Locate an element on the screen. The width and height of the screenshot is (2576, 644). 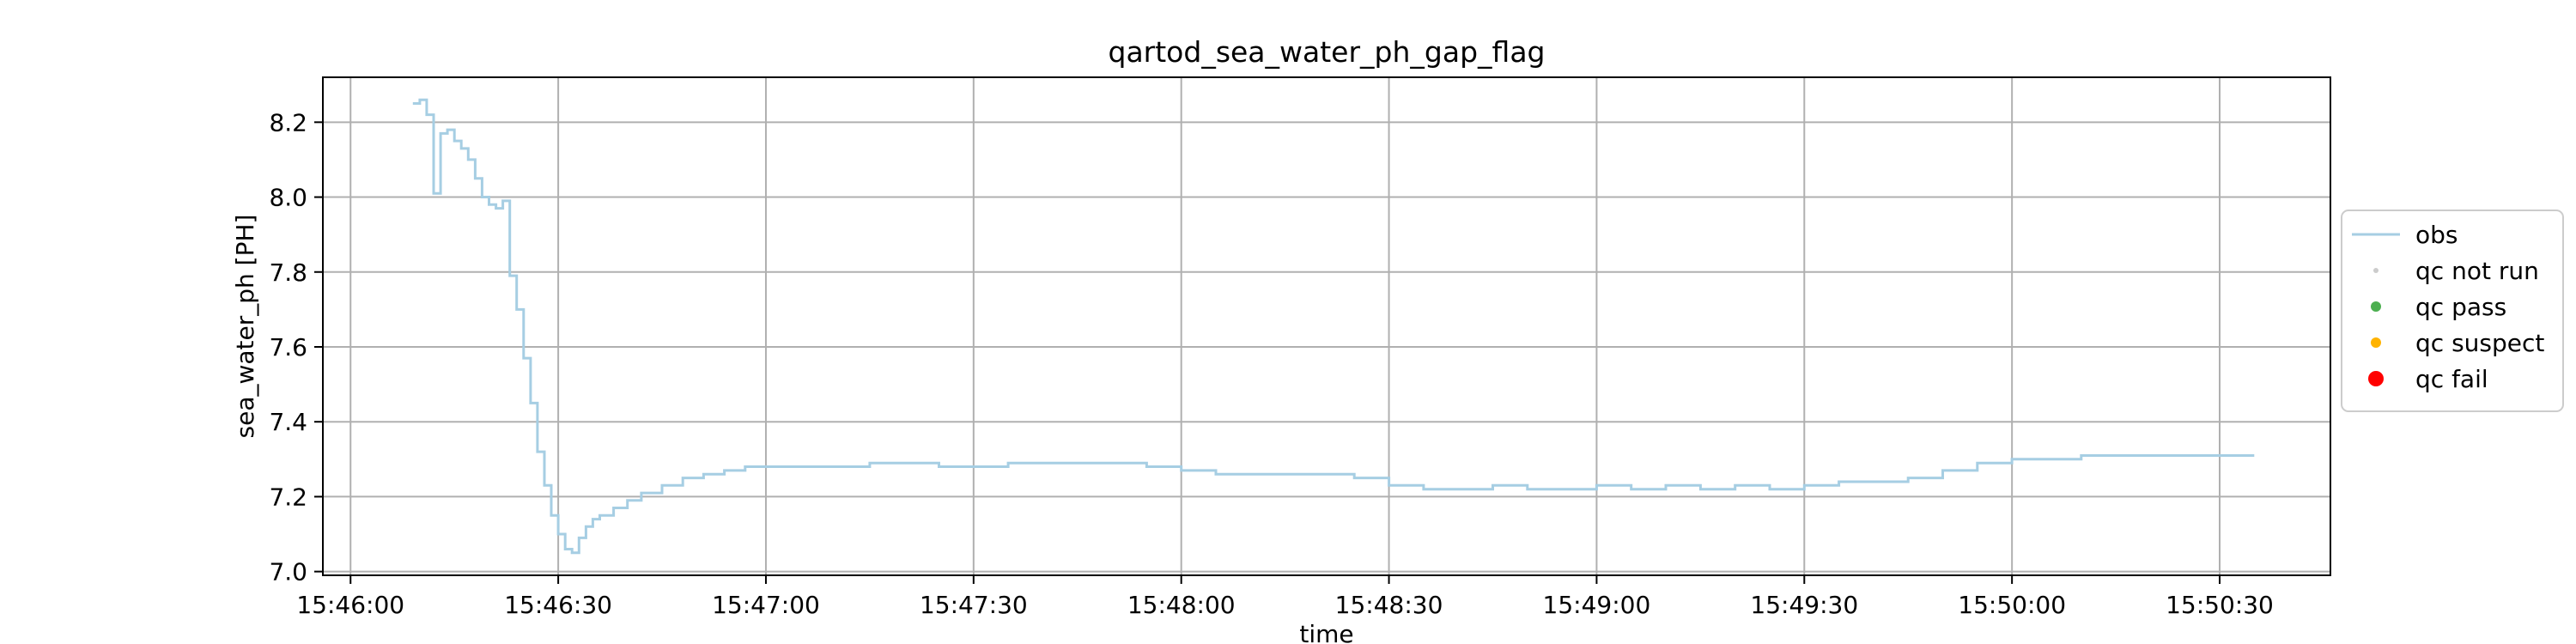
y-tick-label: 8.0 is located at coordinates (288, 198).